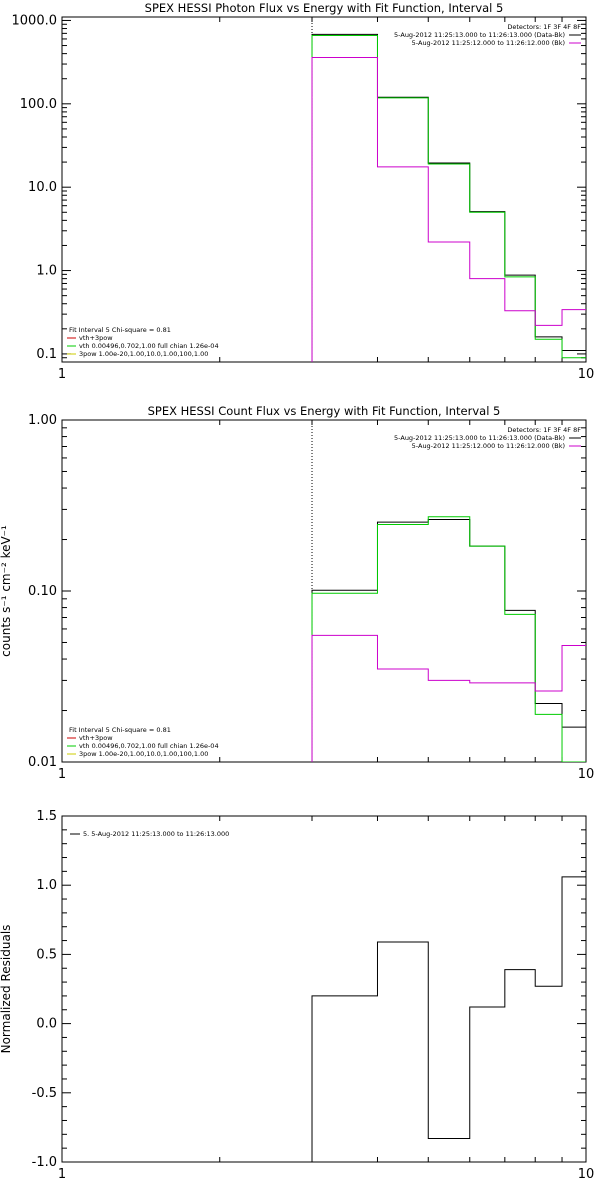 The width and height of the screenshot is (600, 1200). Describe the element at coordinates (44, 1093) in the screenshot. I see `y-tick-label: -0.5` at that location.